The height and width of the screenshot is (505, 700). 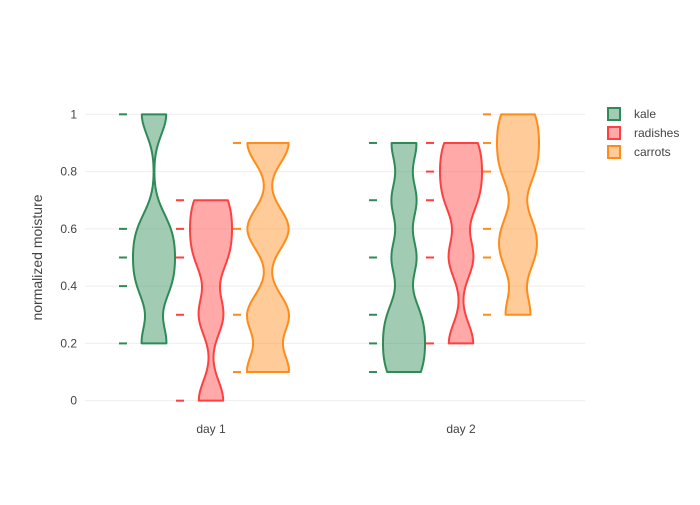 I want to click on y-axis-title: normalized moisture, so click(x=37, y=257).